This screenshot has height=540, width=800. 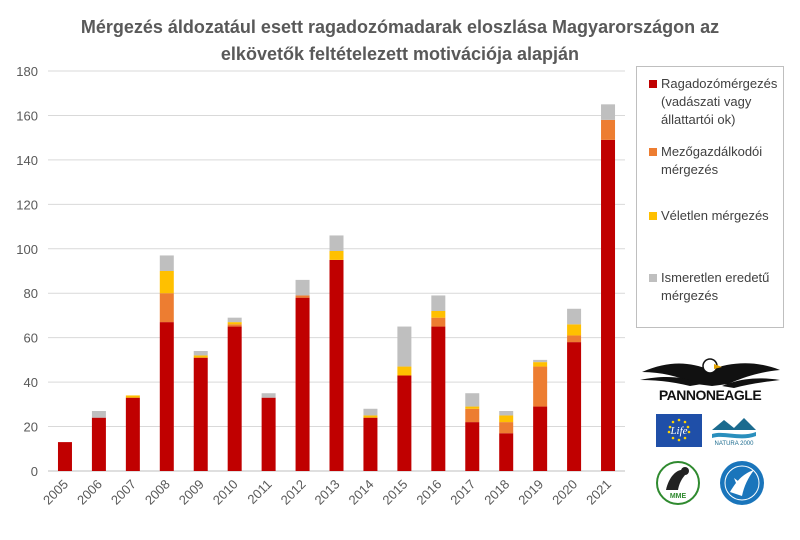 What do you see at coordinates (530, 492) in the screenshot?
I see `x-tick-label: 2019` at bounding box center [530, 492].